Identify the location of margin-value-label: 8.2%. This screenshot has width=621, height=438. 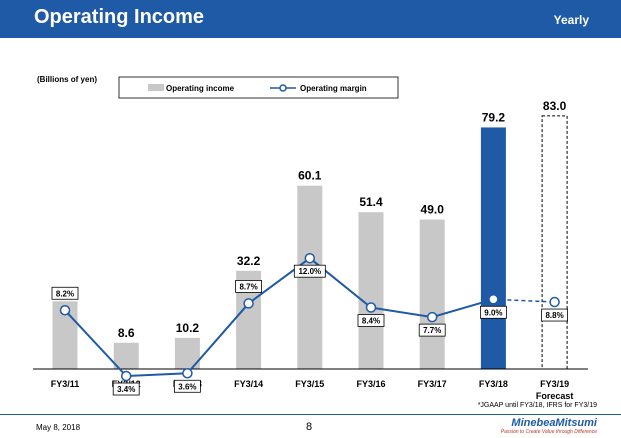
(65, 293).